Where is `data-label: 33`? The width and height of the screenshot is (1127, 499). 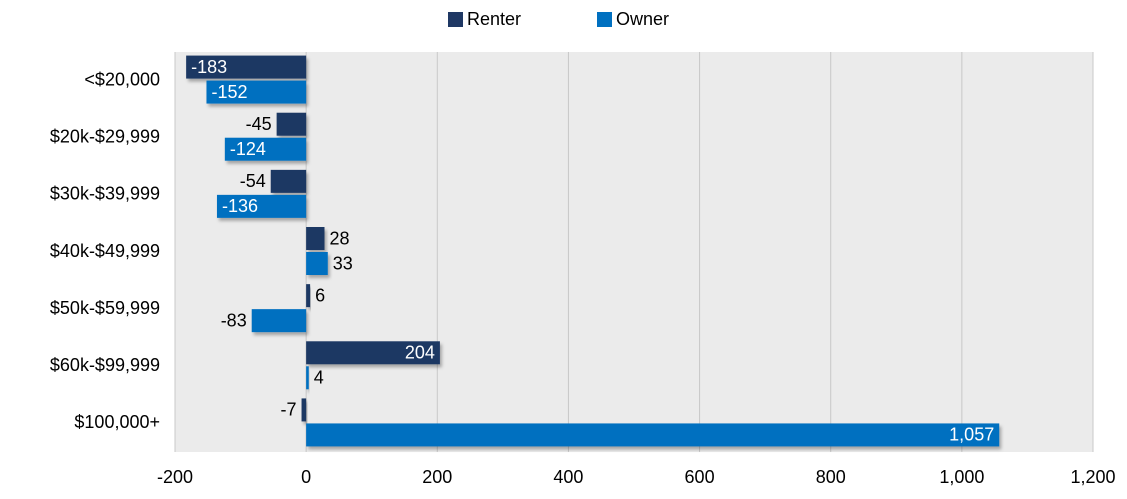
data-label: 33 is located at coordinates (343, 263).